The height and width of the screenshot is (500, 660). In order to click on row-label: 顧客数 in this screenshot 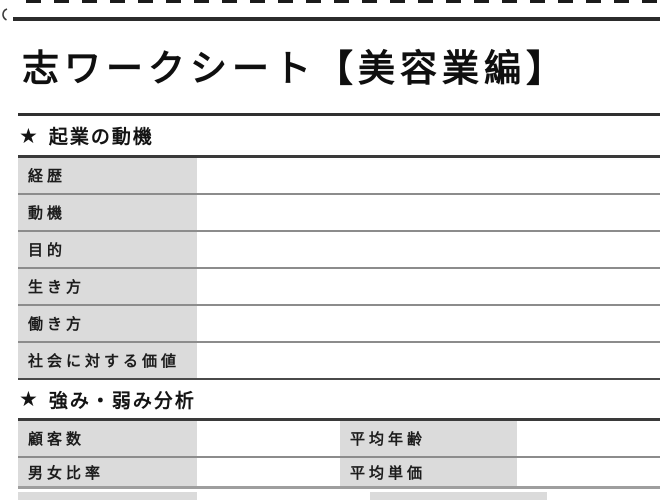, I will do `click(57, 439)`.